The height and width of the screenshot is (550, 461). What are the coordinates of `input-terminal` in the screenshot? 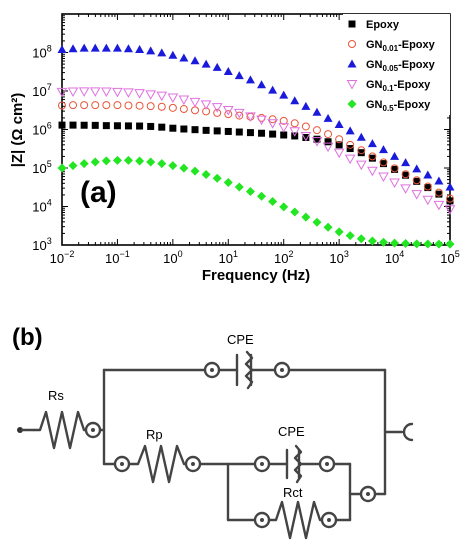 It's located at (20, 430).